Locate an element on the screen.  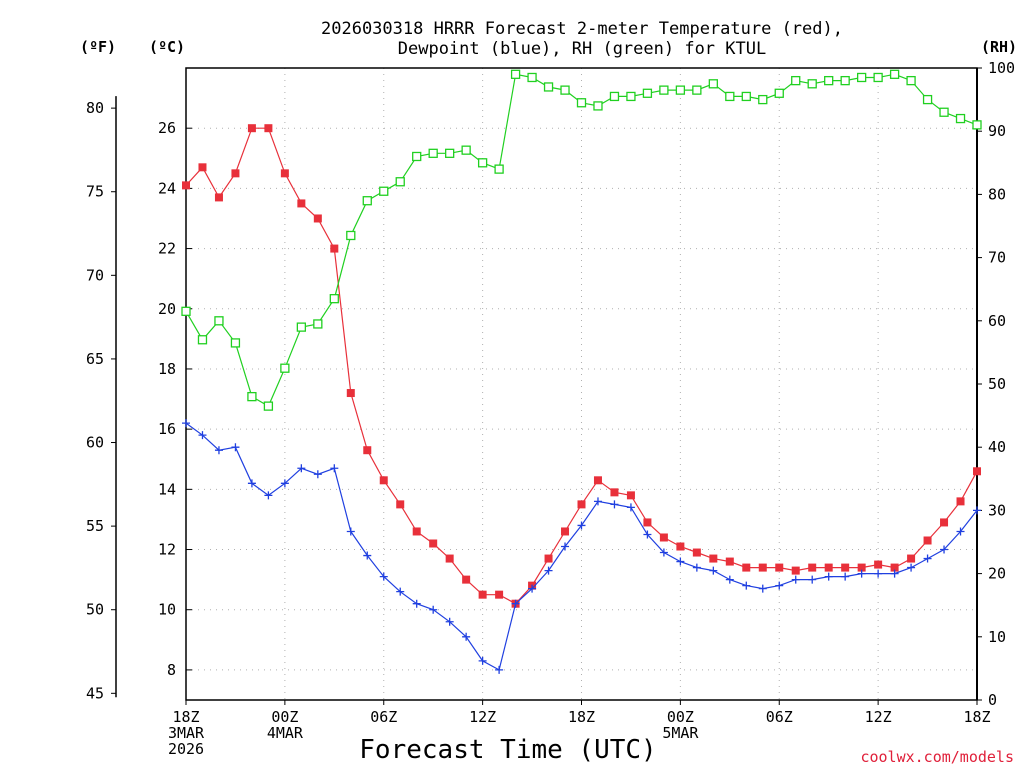
rh-tick-label: 20 is located at coordinates (997, 574).